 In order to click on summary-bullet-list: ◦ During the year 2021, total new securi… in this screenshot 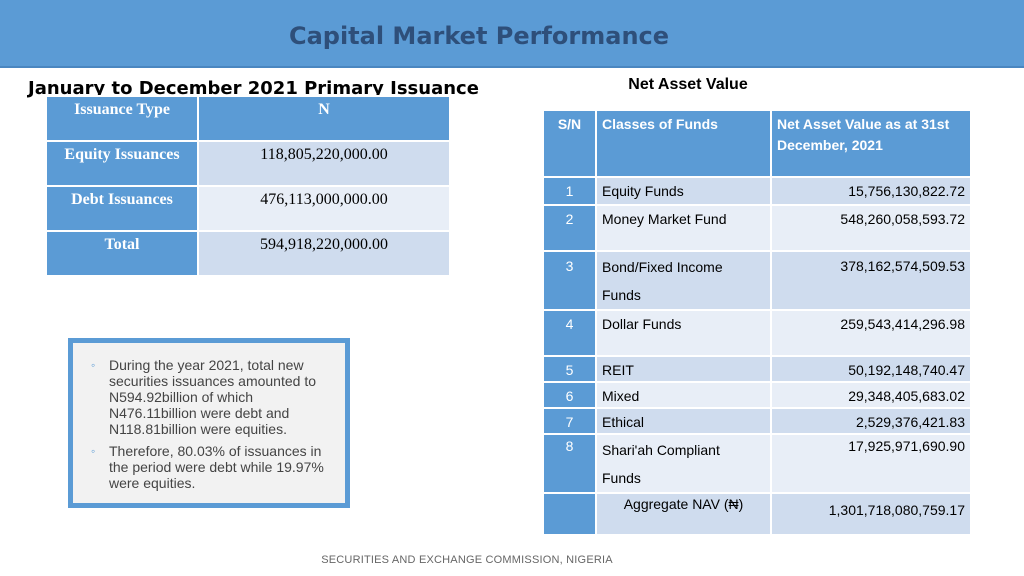, I will do `click(209, 417)`.